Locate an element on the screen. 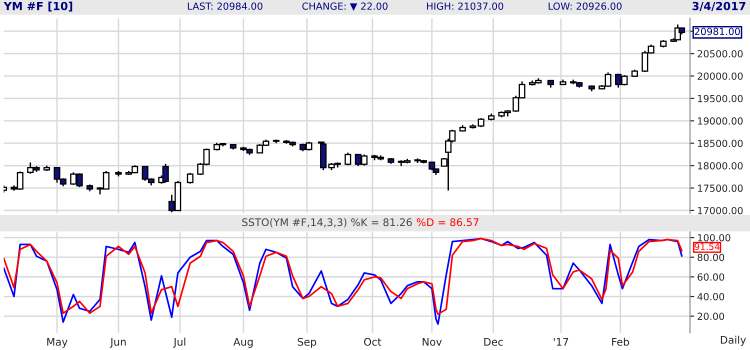  y-tick-label: 18000.00 is located at coordinates (720, 166).